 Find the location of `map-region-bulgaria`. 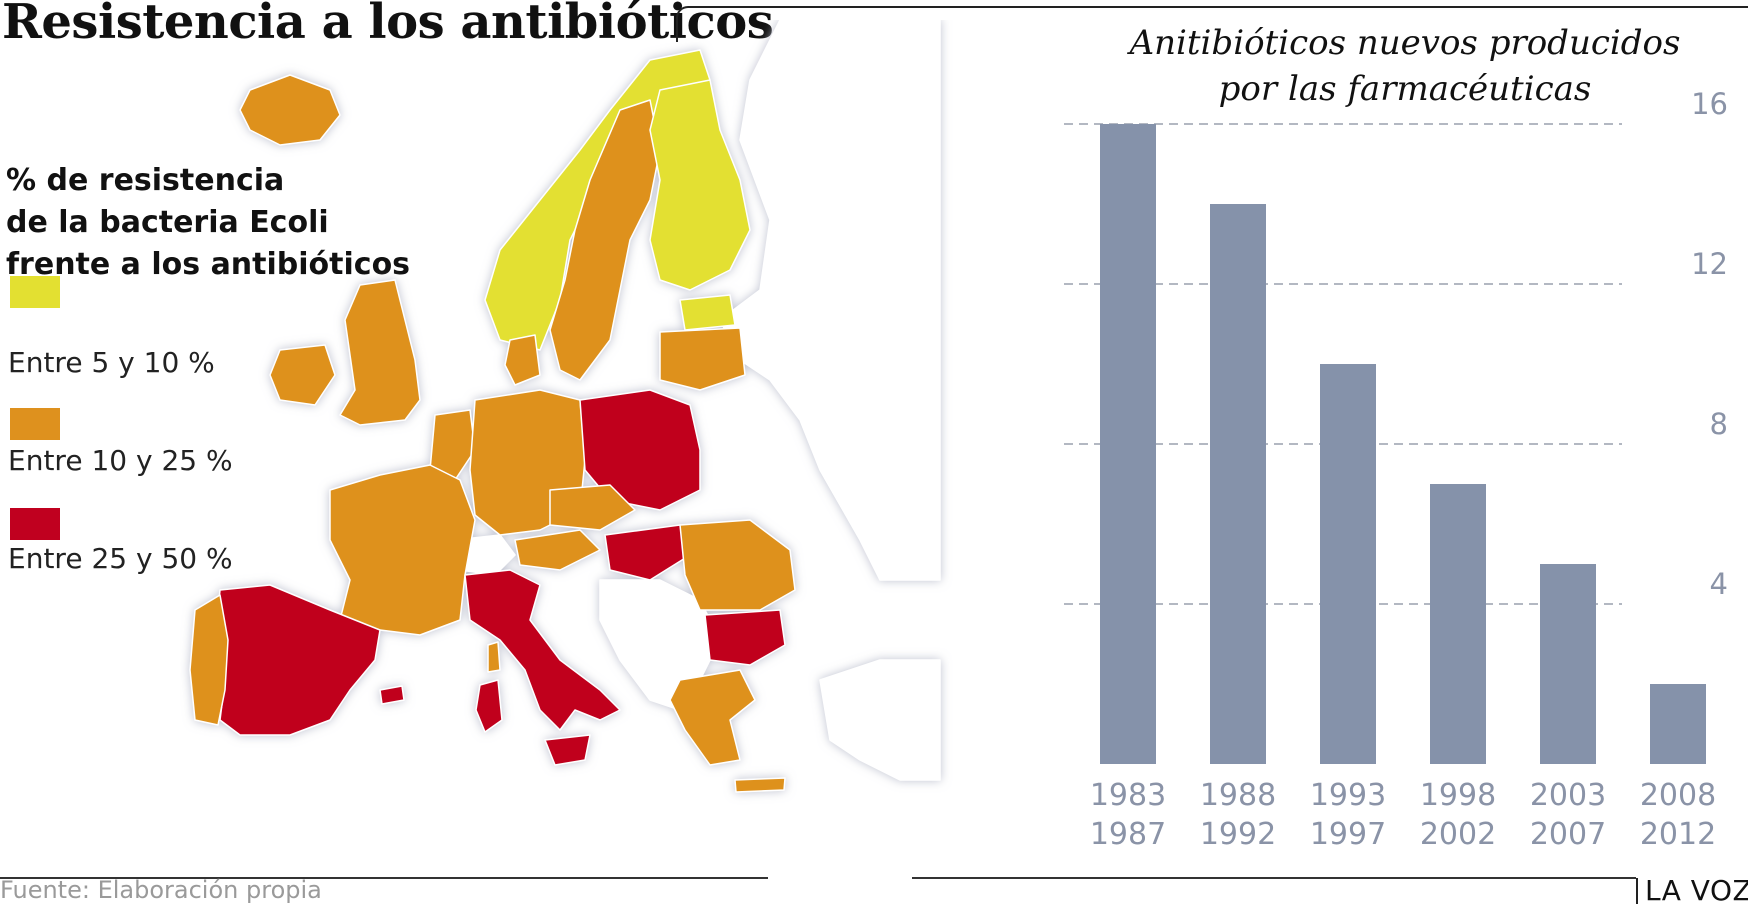

map-region-bulgaria is located at coordinates (745, 637).